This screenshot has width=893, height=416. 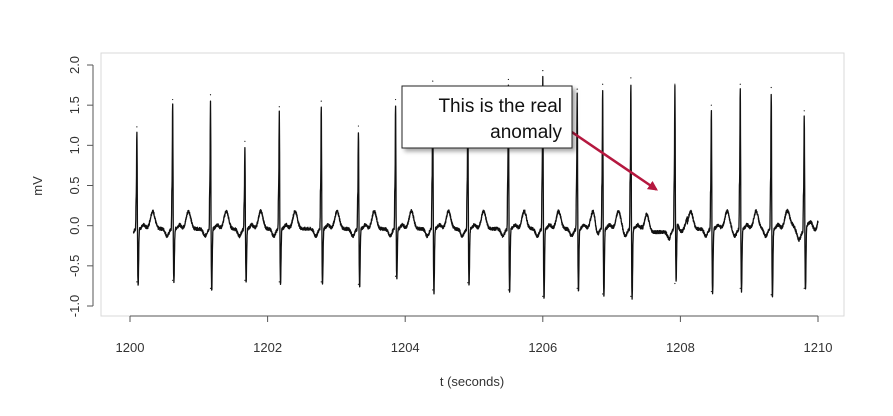 I want to click on y-tick-label: 2.0, so click(x=74, y=65).